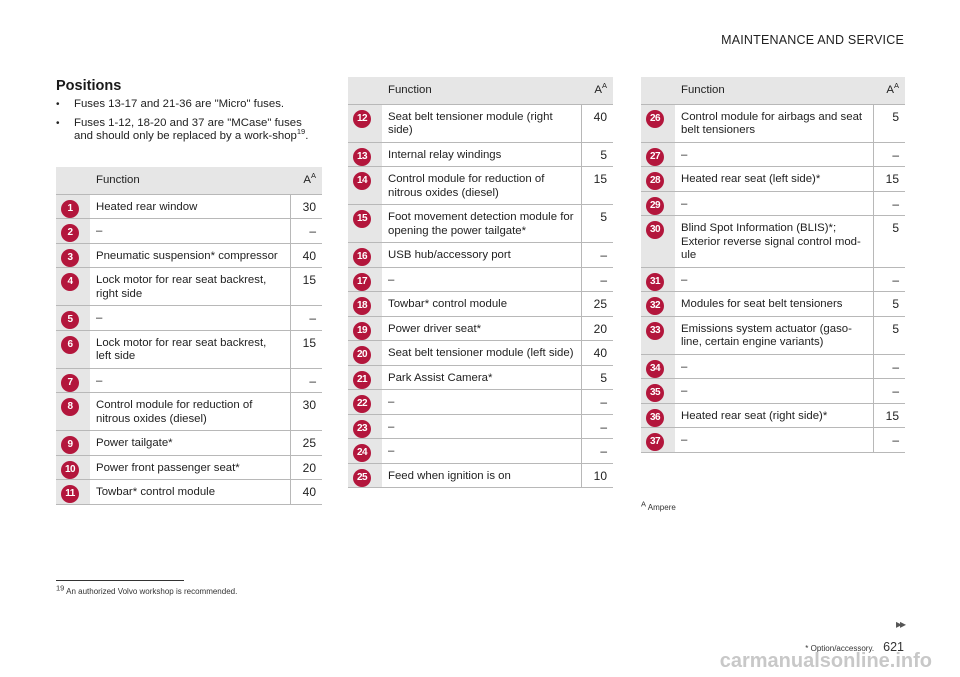 The height and width of the screenshot is (677, 960). What do you see at coordinates (362, 453) in the screenshot?
I see `fuse-number-badge: 24` at bounding box center [362, 453].